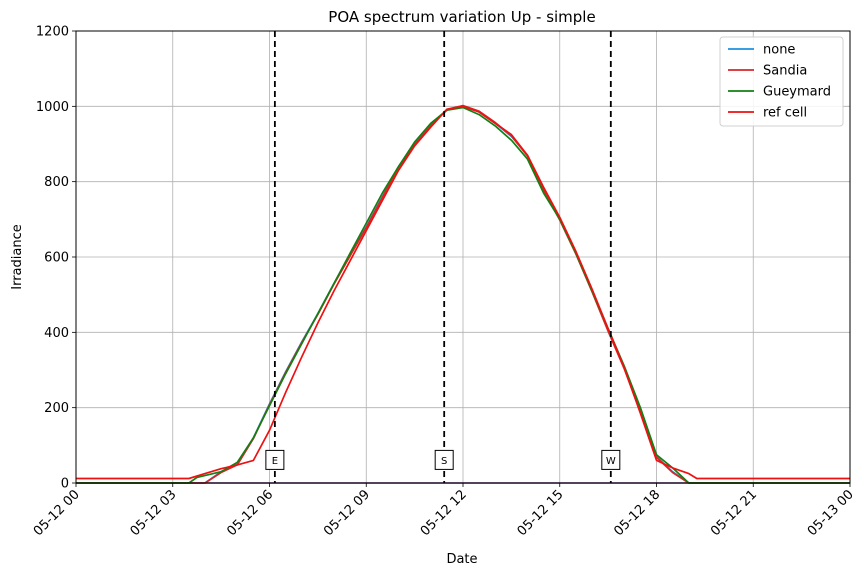 The height and width of the screenshot is (576, 859). I want to click on y-tick-label: 400, so click(56, 333).